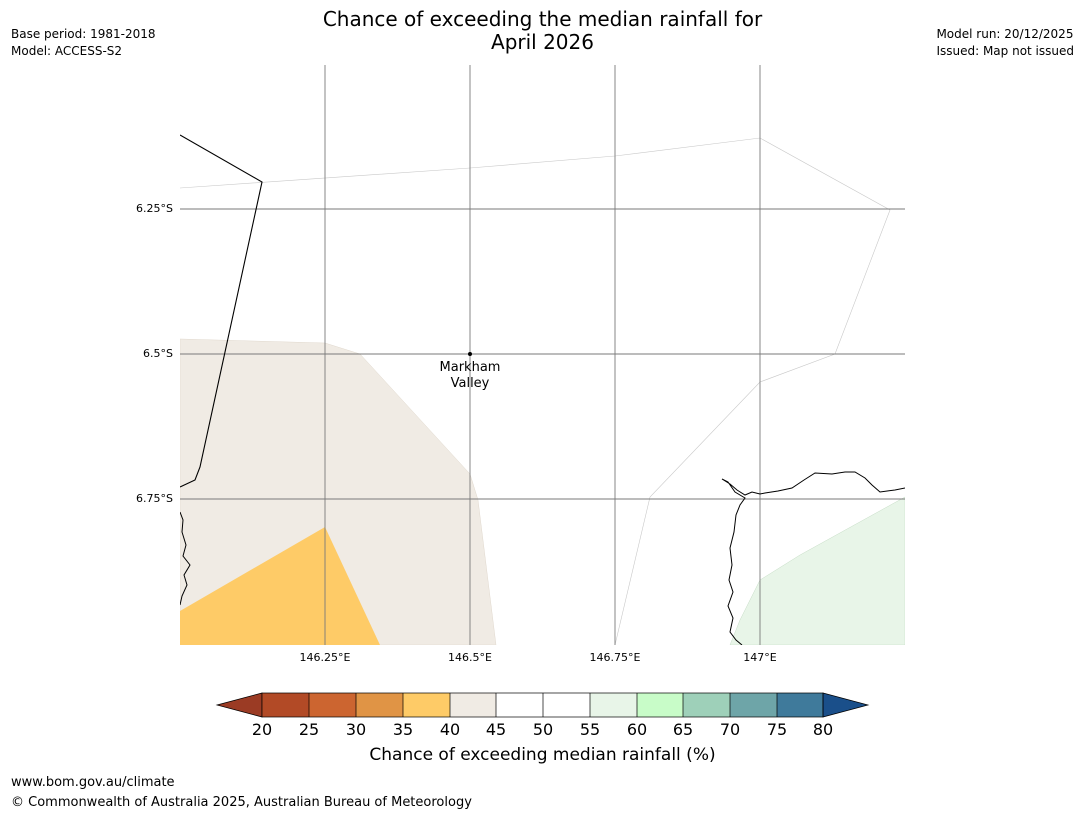  Describe the element at coordinates (496, 729) in the screenshot. I see `colorbar-tick-45: 45` at that location.